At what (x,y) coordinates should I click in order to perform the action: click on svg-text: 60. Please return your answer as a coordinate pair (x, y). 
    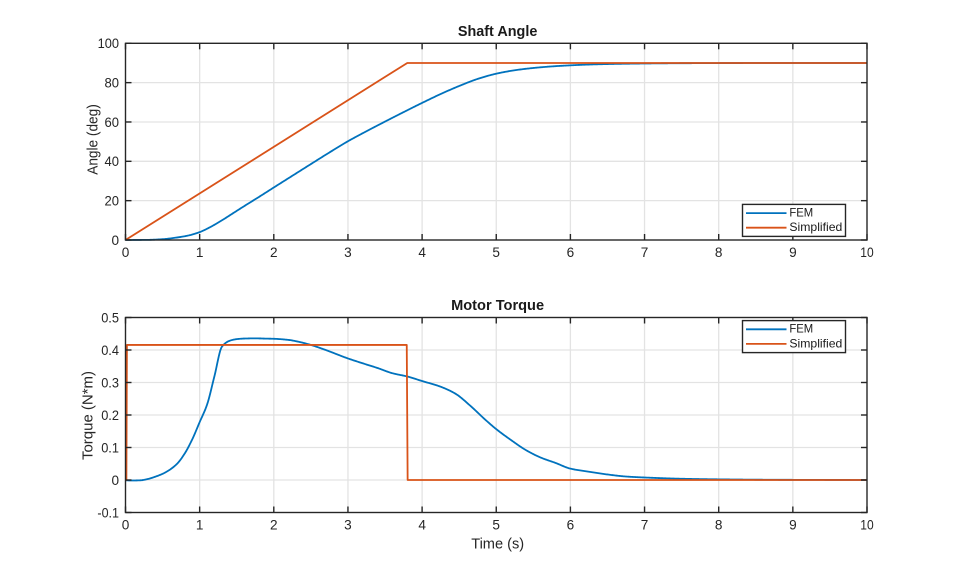
    Looking at the image, I should click on (112, 122).